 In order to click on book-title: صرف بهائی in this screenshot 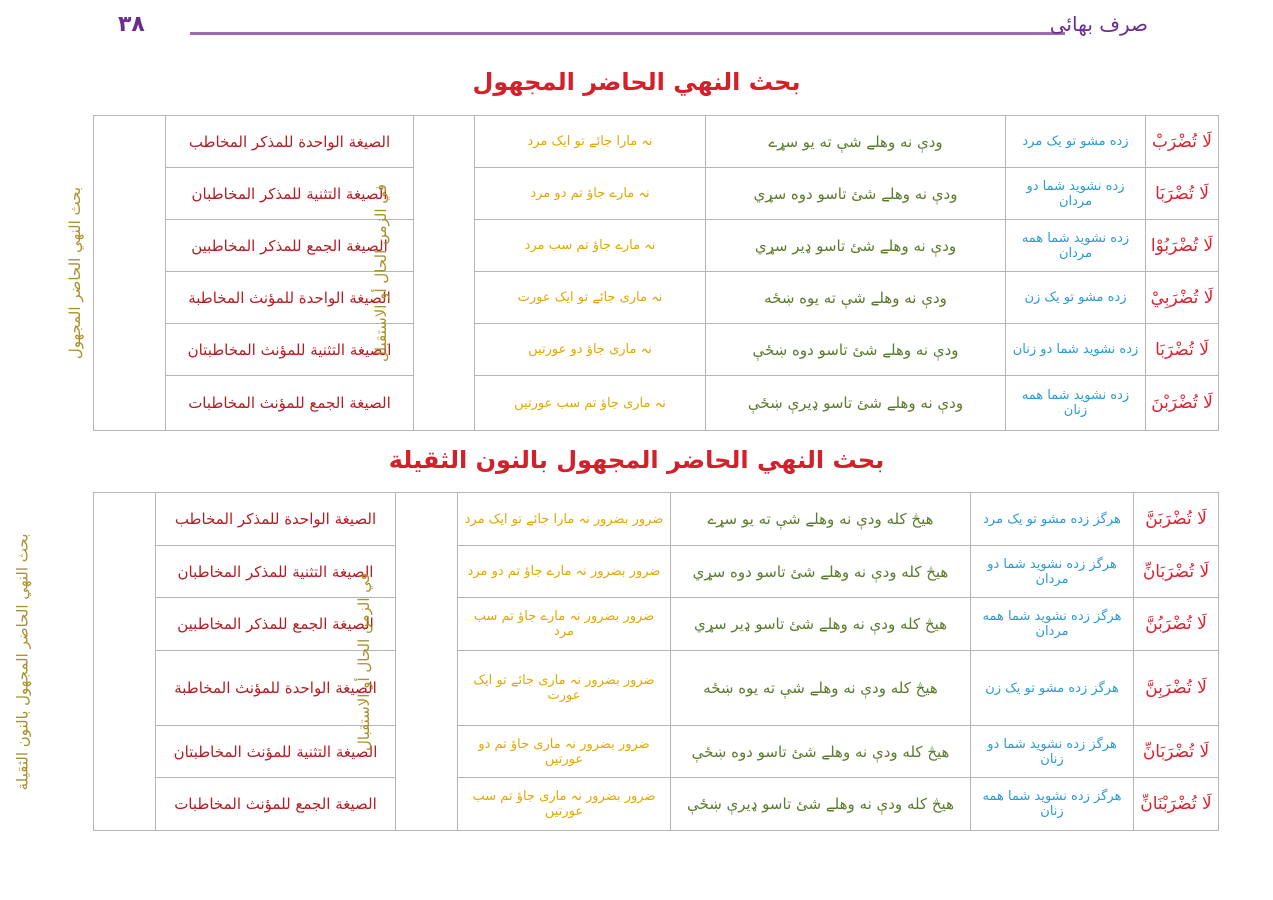, I will do `click(1098, 24)`.